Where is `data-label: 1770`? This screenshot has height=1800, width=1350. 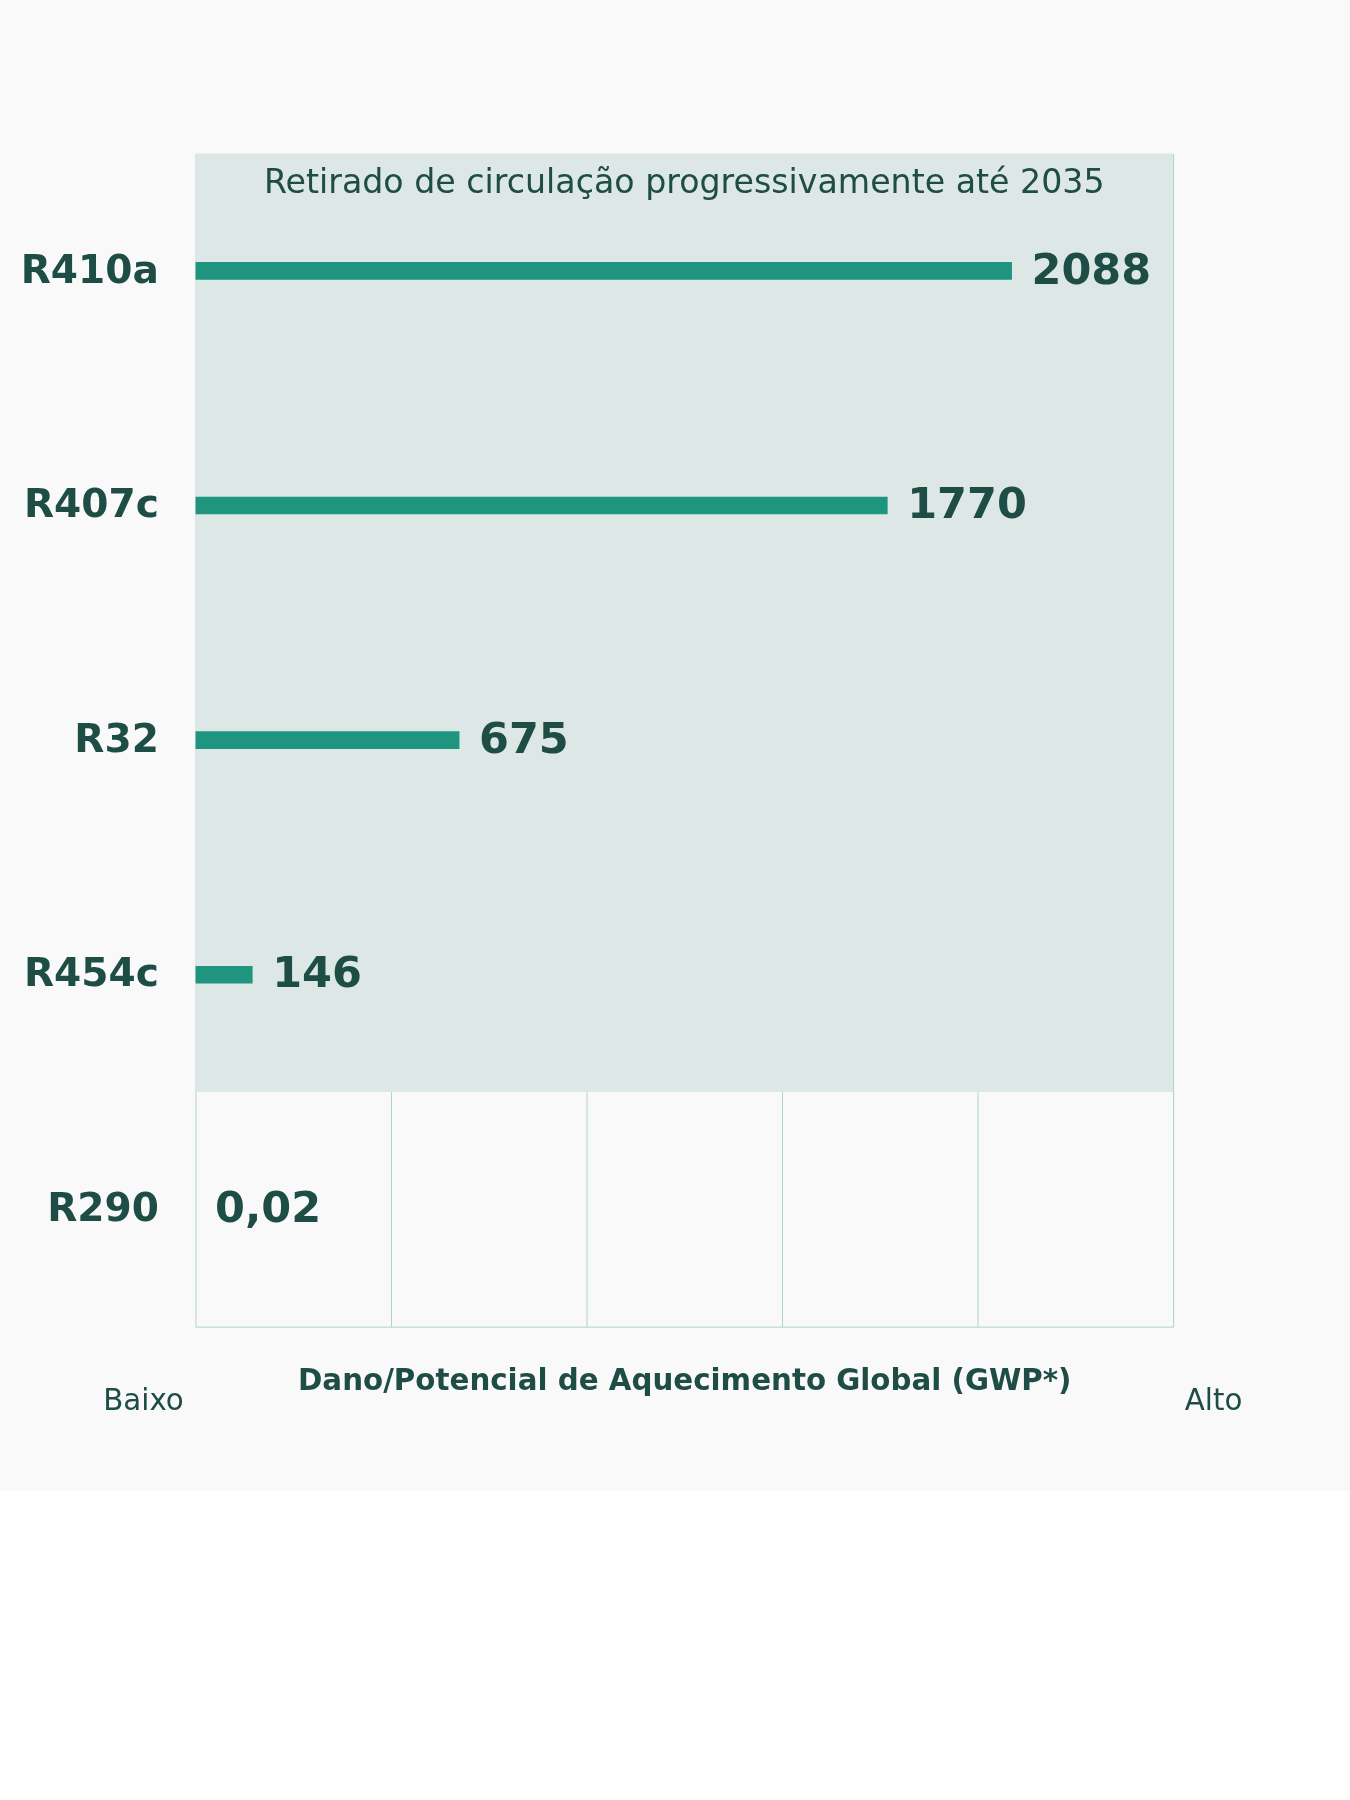 data-label: 1770 is located at coordinates (967, 503).